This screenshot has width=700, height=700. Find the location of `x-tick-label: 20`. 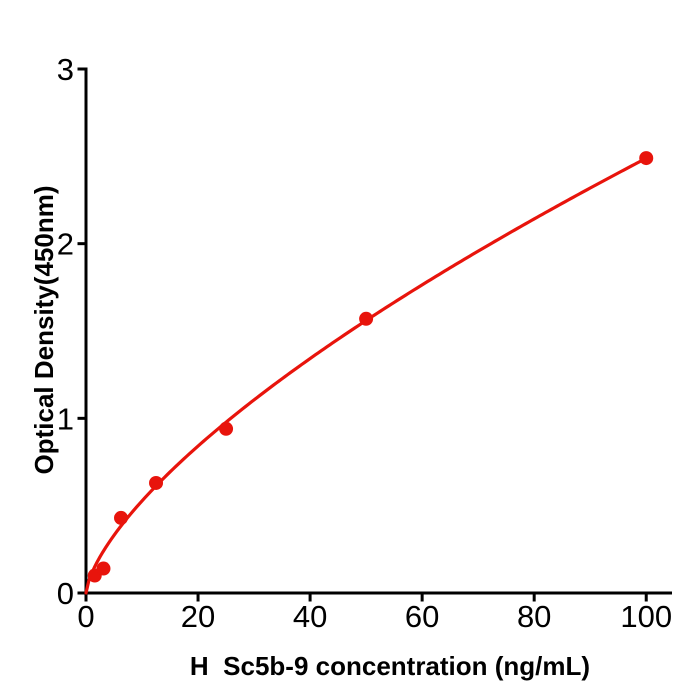

x-tick-label: 20 is located at coordinates (198, 616).